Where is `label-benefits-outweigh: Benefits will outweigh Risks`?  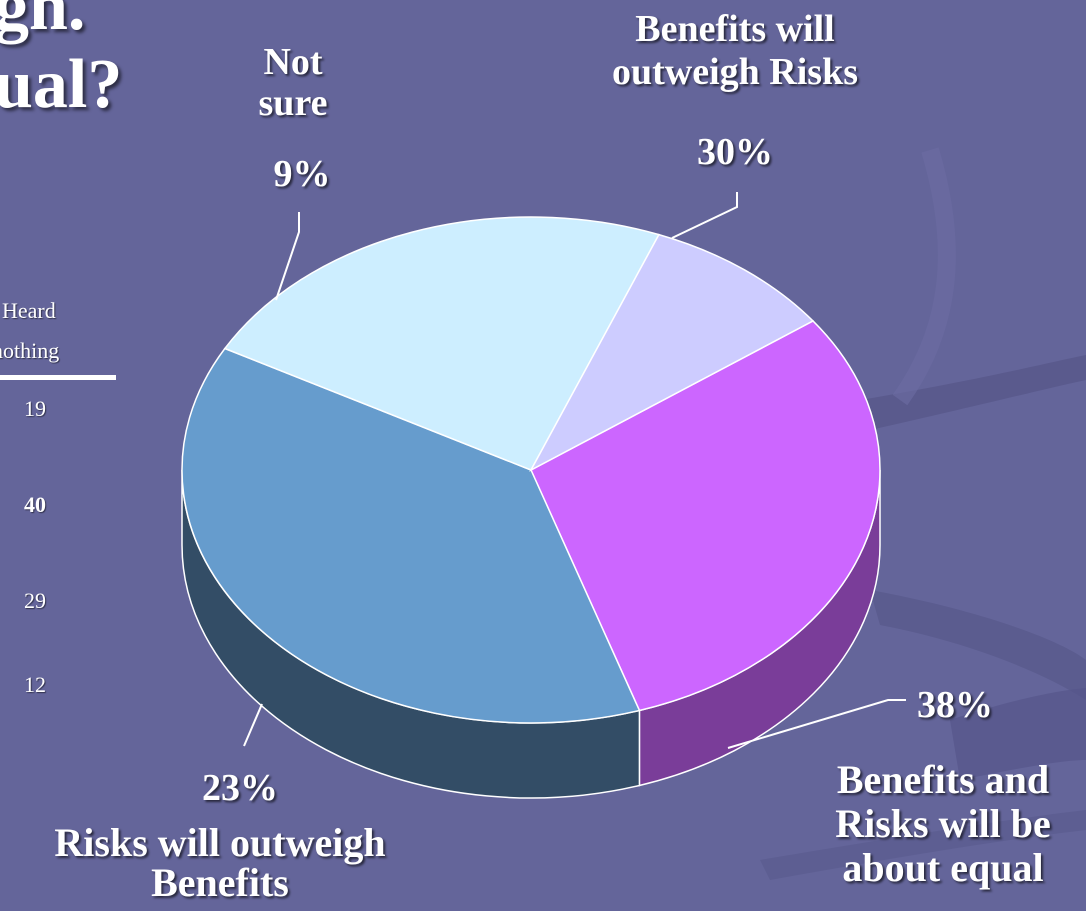
label-benefits-outweigh: Benefits will outweigh Risks is located at coordinates (735, 50).